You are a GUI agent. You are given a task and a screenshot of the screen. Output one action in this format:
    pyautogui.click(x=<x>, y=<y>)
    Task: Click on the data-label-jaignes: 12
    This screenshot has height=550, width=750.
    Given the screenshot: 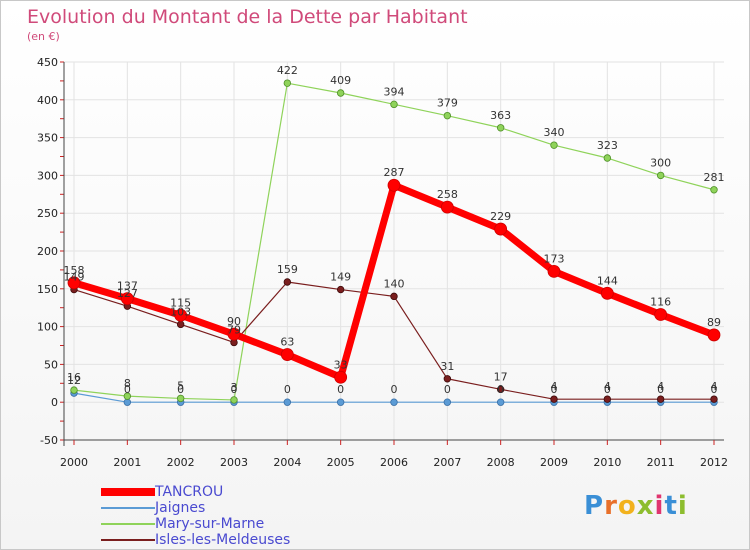 What is the action you would take?
    pyautogui.click(x=74, y=380)
    